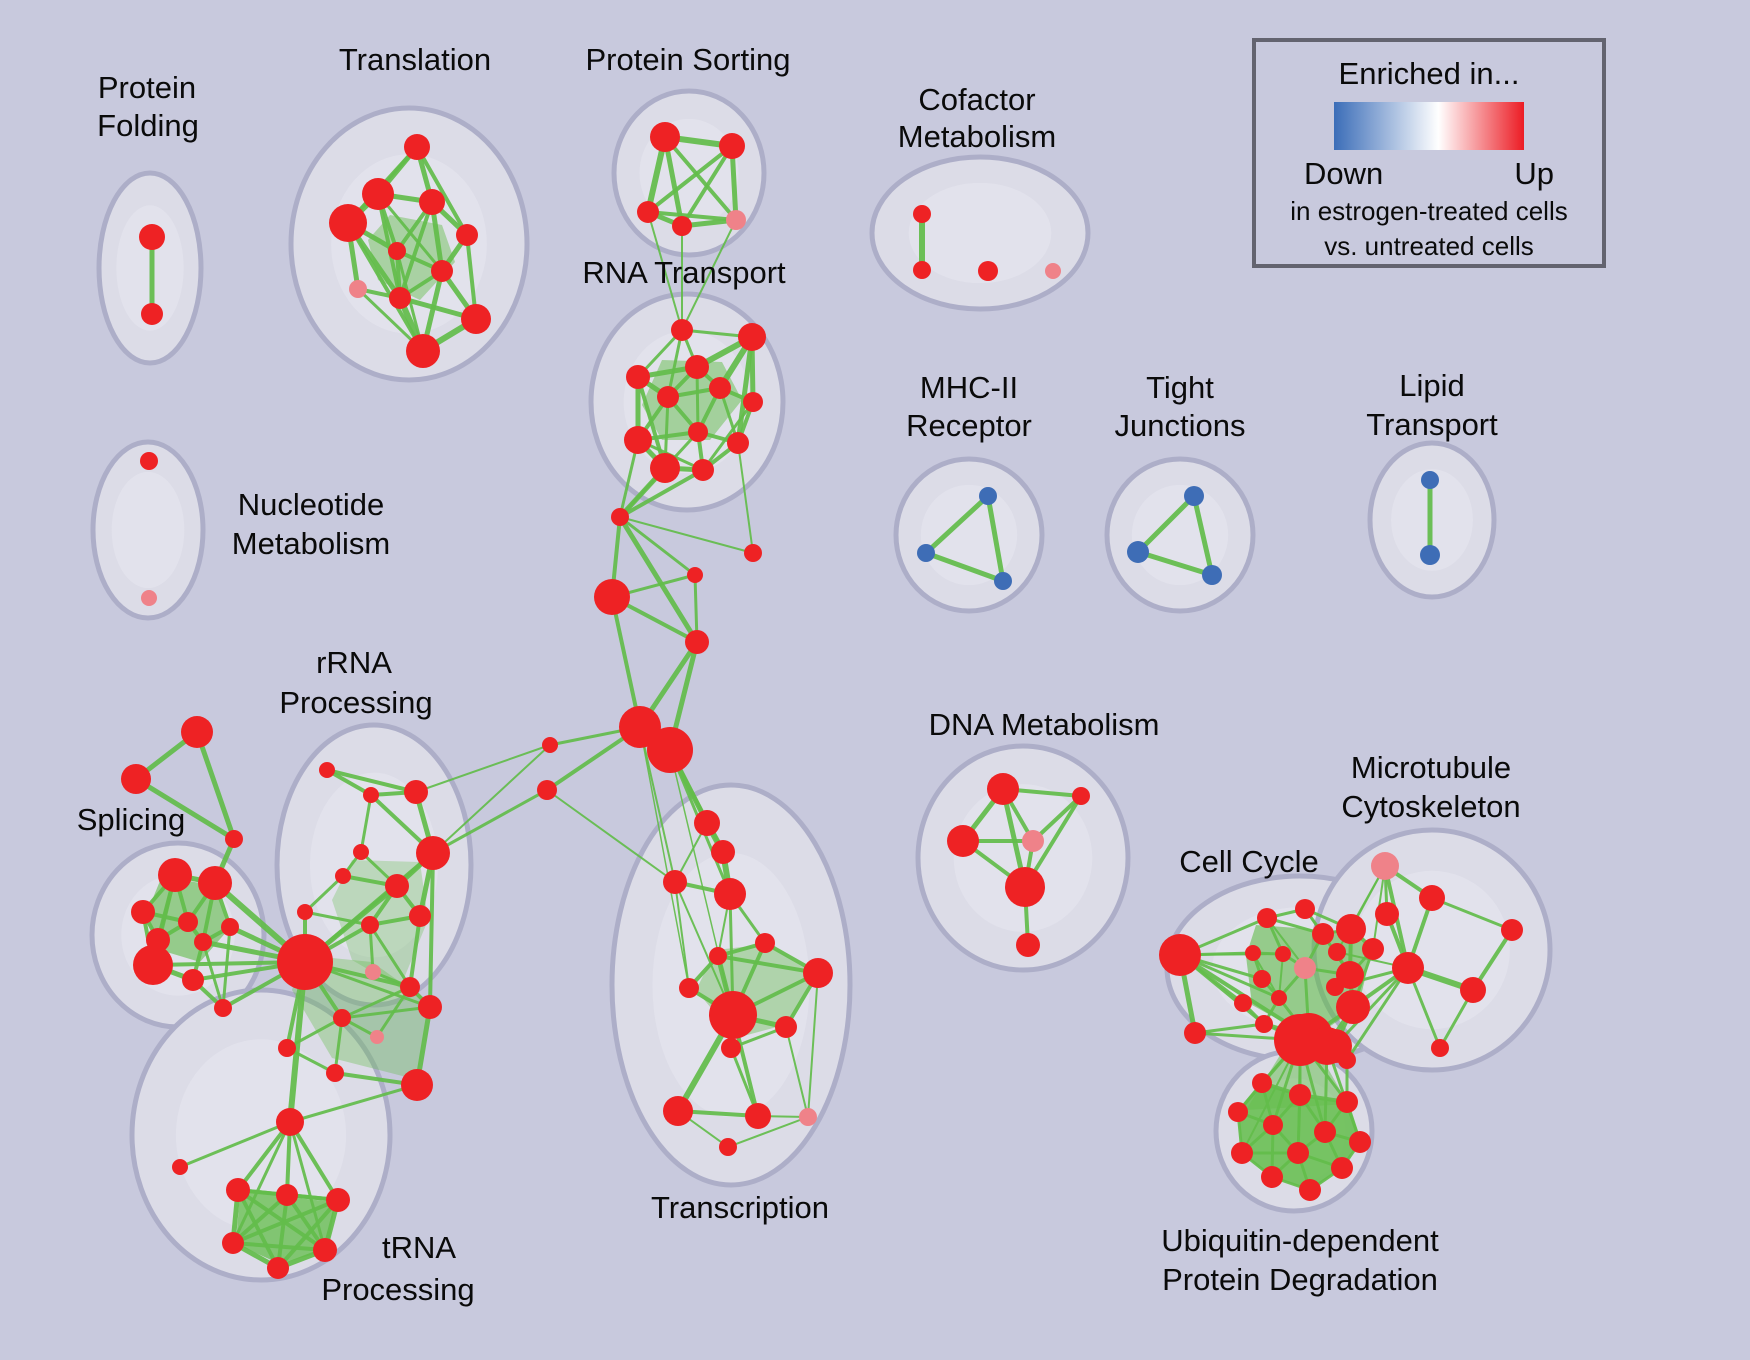  What do you see at coordinates (922, 214) in the screenshot?
I see `gene-set-node-cm1` at bounding box center [922, 214].